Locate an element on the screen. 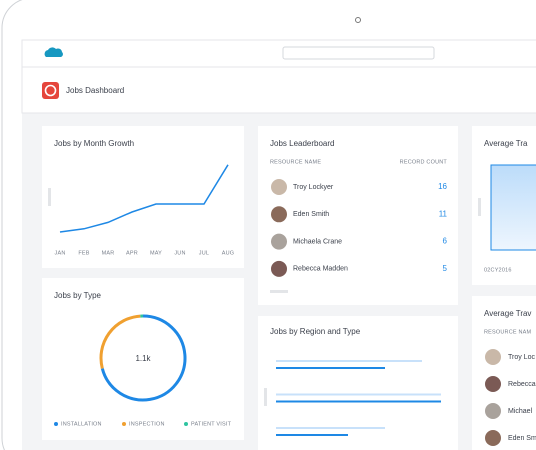 The height and width of the screenshot is (450, 536). dashboard-icon is located at coordinates (50, 90).